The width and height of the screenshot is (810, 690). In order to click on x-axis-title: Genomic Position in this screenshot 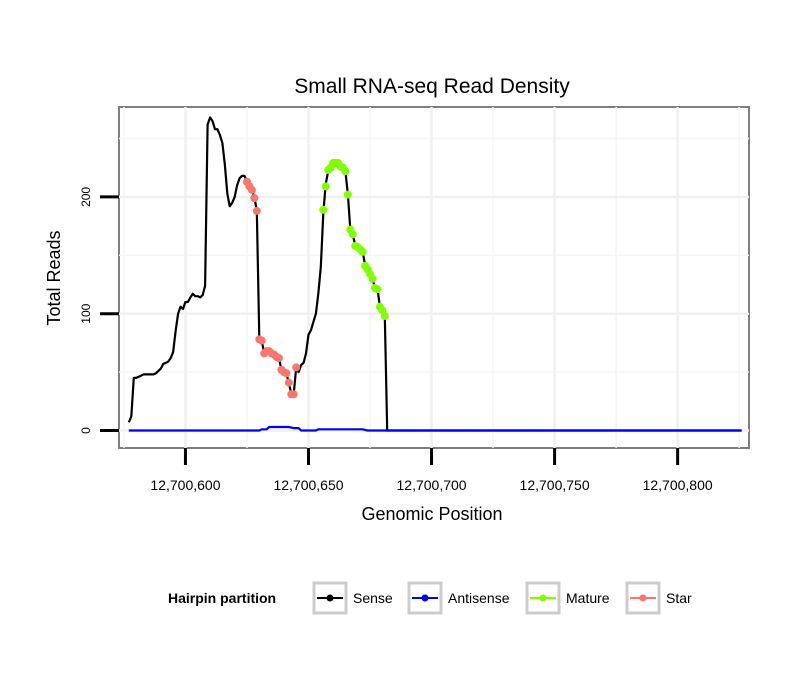, I will do `click(431, 514)`.